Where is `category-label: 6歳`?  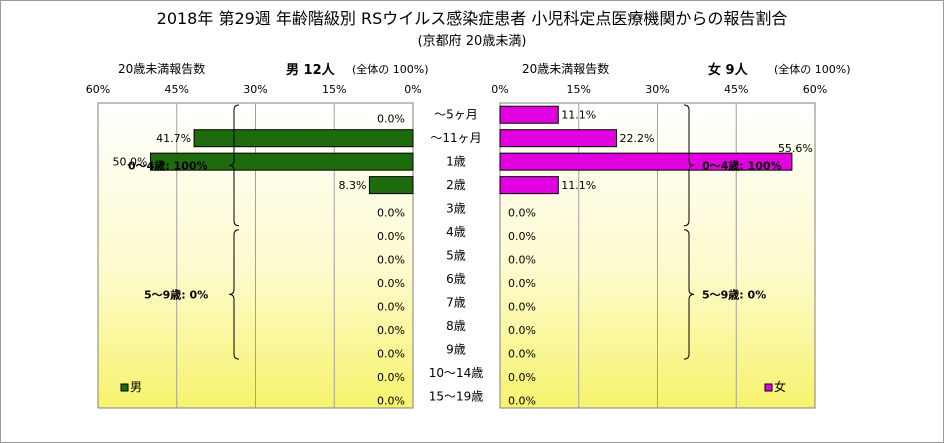
category-label: 6歳 is located at coordinates (456, 279).